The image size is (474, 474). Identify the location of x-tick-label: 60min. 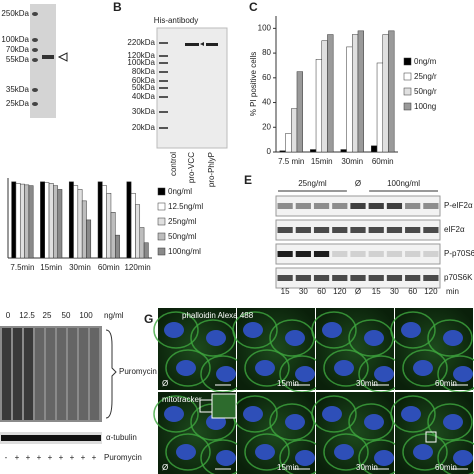
(383, 161).